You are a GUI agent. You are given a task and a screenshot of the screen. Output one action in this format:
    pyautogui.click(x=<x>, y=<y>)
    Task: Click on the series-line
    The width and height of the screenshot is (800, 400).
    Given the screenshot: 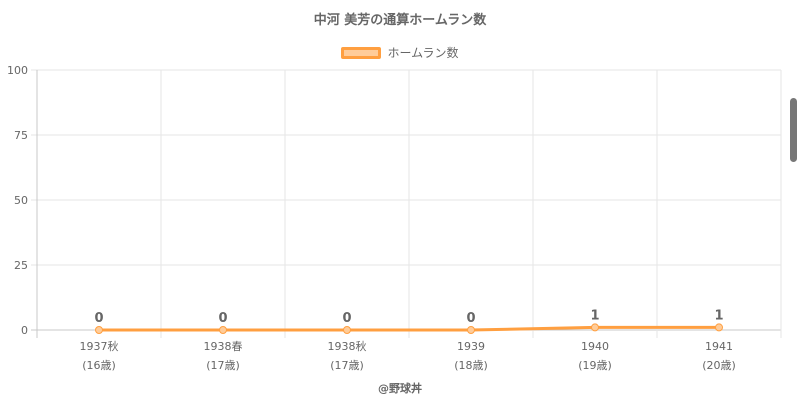 What is the action you would take?
    pyautogui.click(x=409, y=328)
    